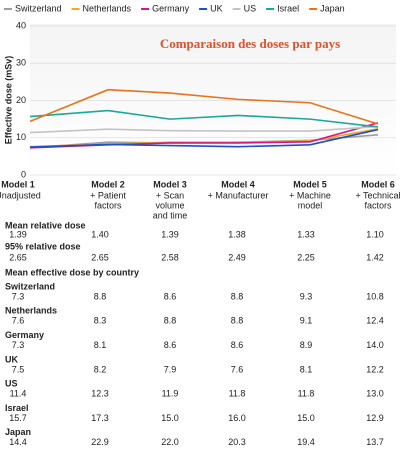  I want to click on cell: 12.9, so click(375, 418).